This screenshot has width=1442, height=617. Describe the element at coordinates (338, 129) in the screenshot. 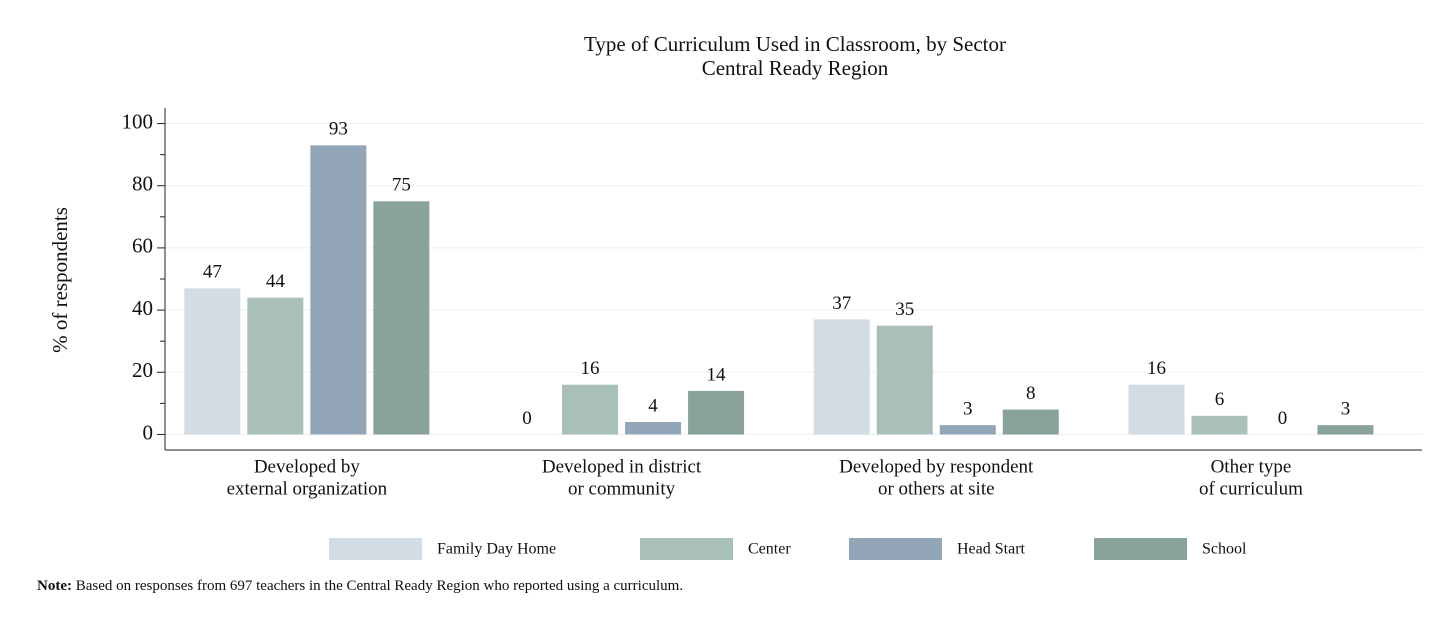

I see `data-label: 93` at that location.